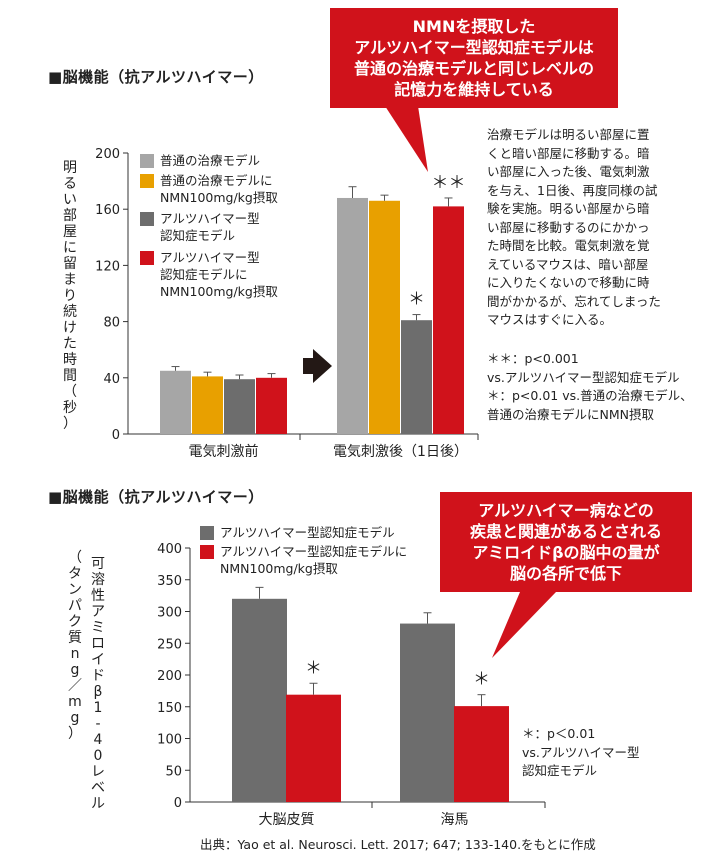 The height and width of the screenshot is (860, 711). Describe the element at coordinates (560, 770) in the screenshot. I see `significance-line: 認知症モデル` at that location.